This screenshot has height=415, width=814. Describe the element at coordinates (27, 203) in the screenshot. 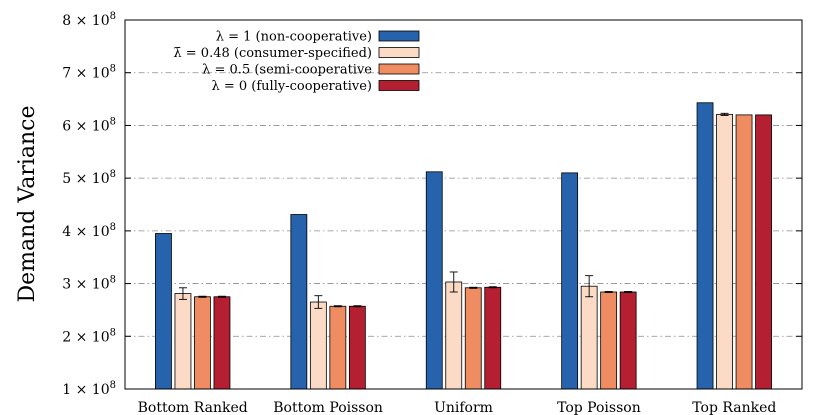

I see `y-axis-title: Demand Variance` at that location.